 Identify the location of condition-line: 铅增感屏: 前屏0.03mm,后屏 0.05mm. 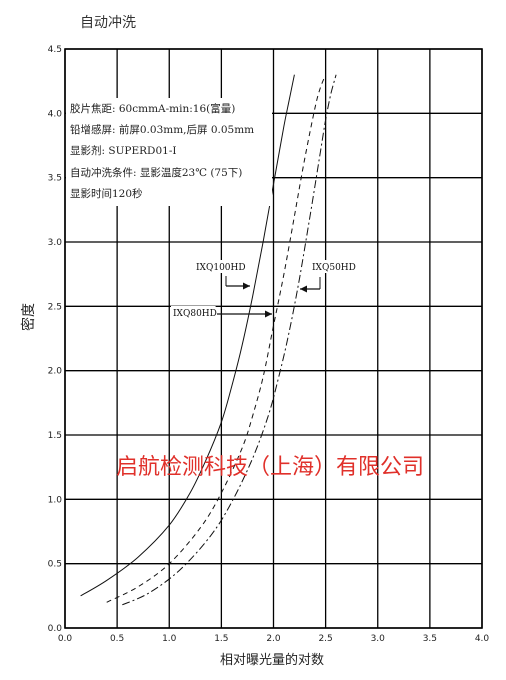
(162, 129).